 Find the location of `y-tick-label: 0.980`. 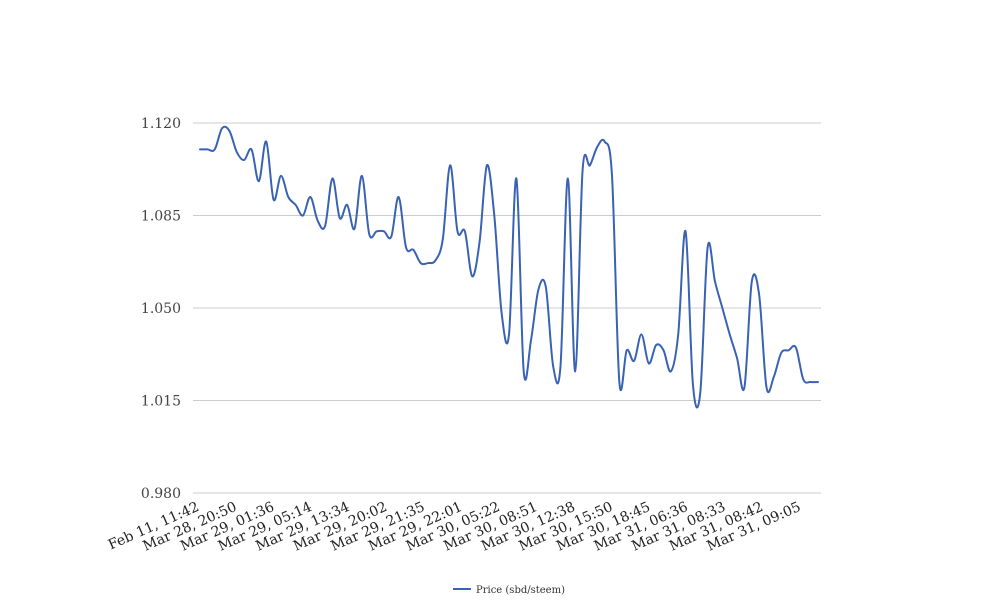

y-tick-label: 0.980 is located at coordinates (161, 494).